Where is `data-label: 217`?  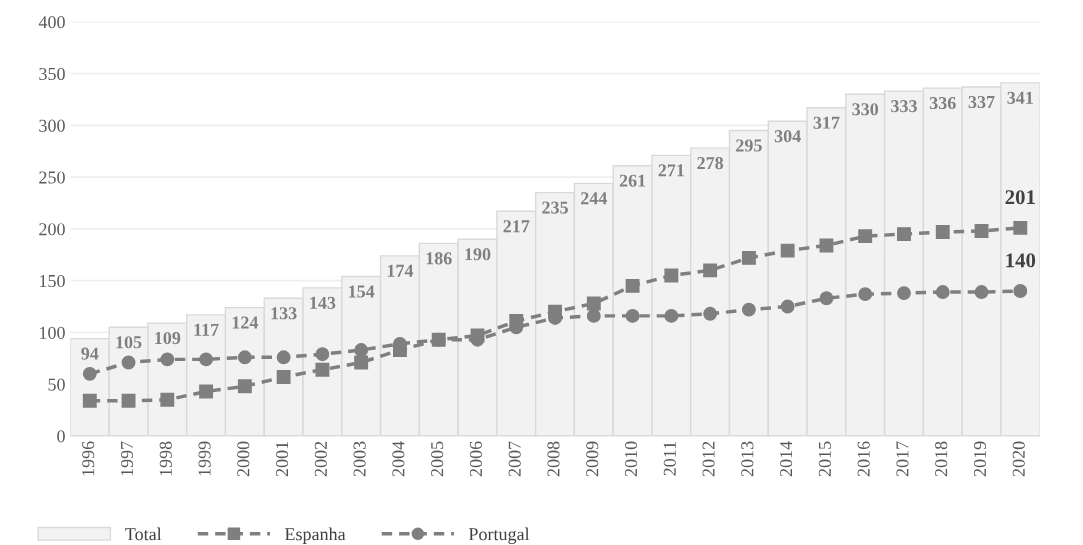
data-label: 217 is located at coordinates (516, 226).